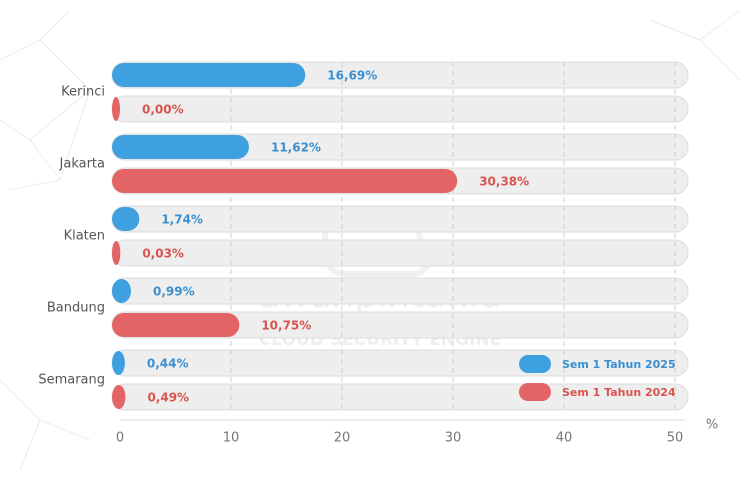 The image size is (750, 500). What do you see at coordinates (168, 398) in the screenshot?
I see `value-label: 0,49%` at bounding box center [168, 398].